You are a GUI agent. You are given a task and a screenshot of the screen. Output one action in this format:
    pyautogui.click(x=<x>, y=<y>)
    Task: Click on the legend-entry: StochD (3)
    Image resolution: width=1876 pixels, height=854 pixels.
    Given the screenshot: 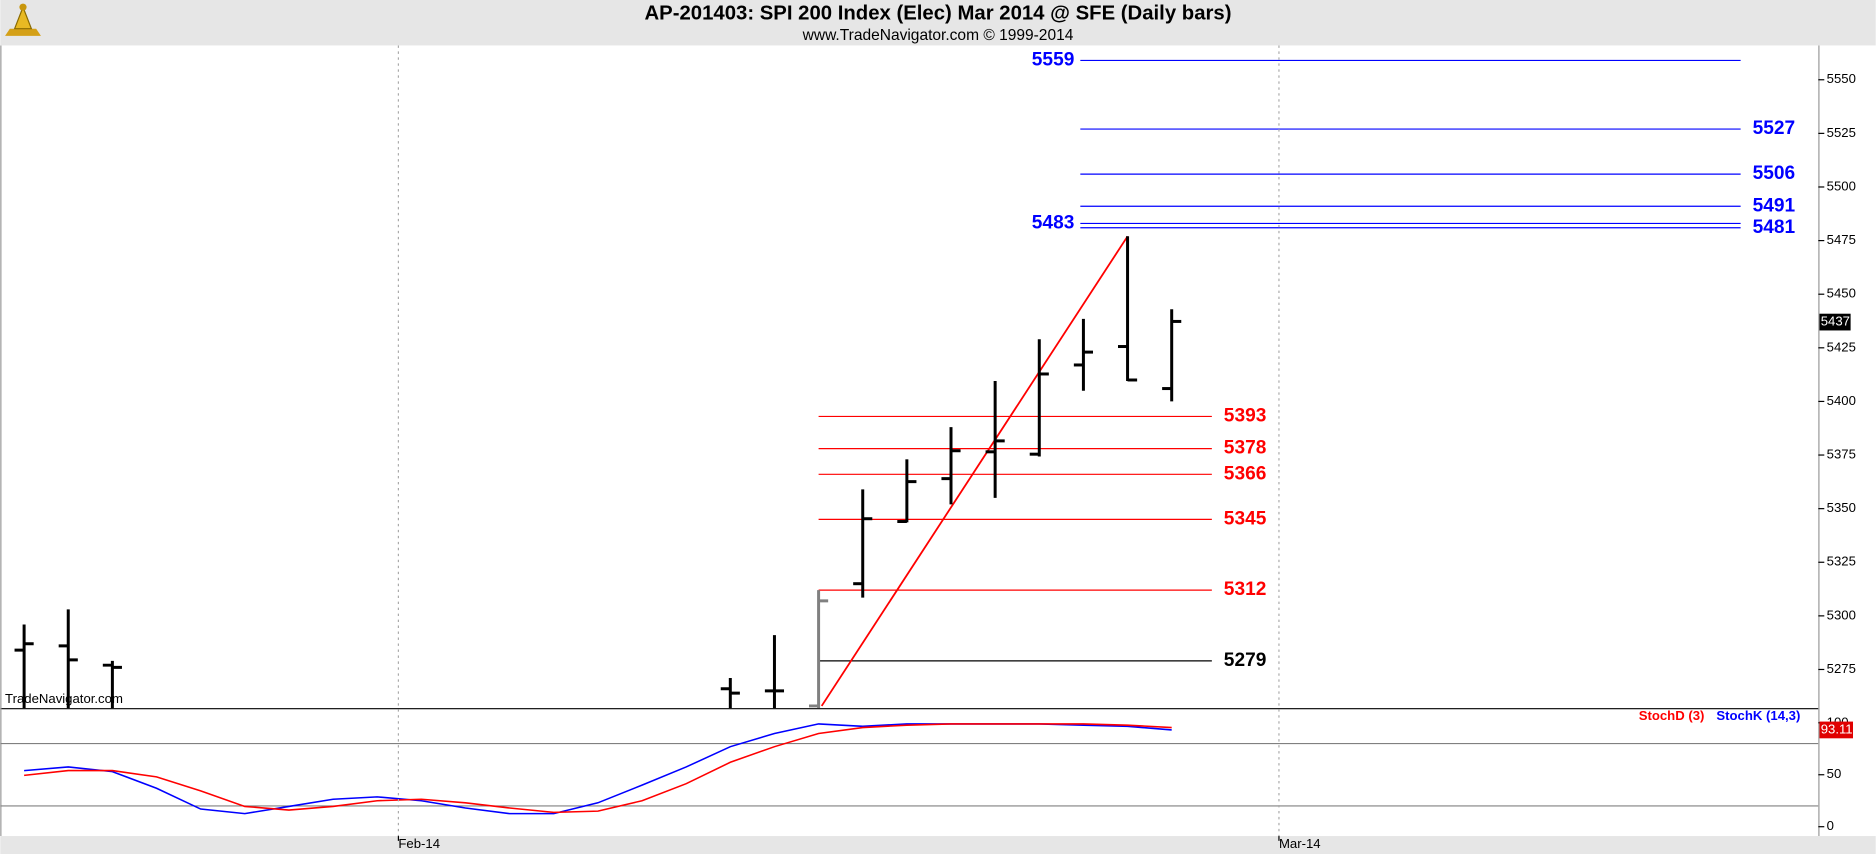 What is the action you would take?
    pyautogui.click(x=1672, y=715)
    